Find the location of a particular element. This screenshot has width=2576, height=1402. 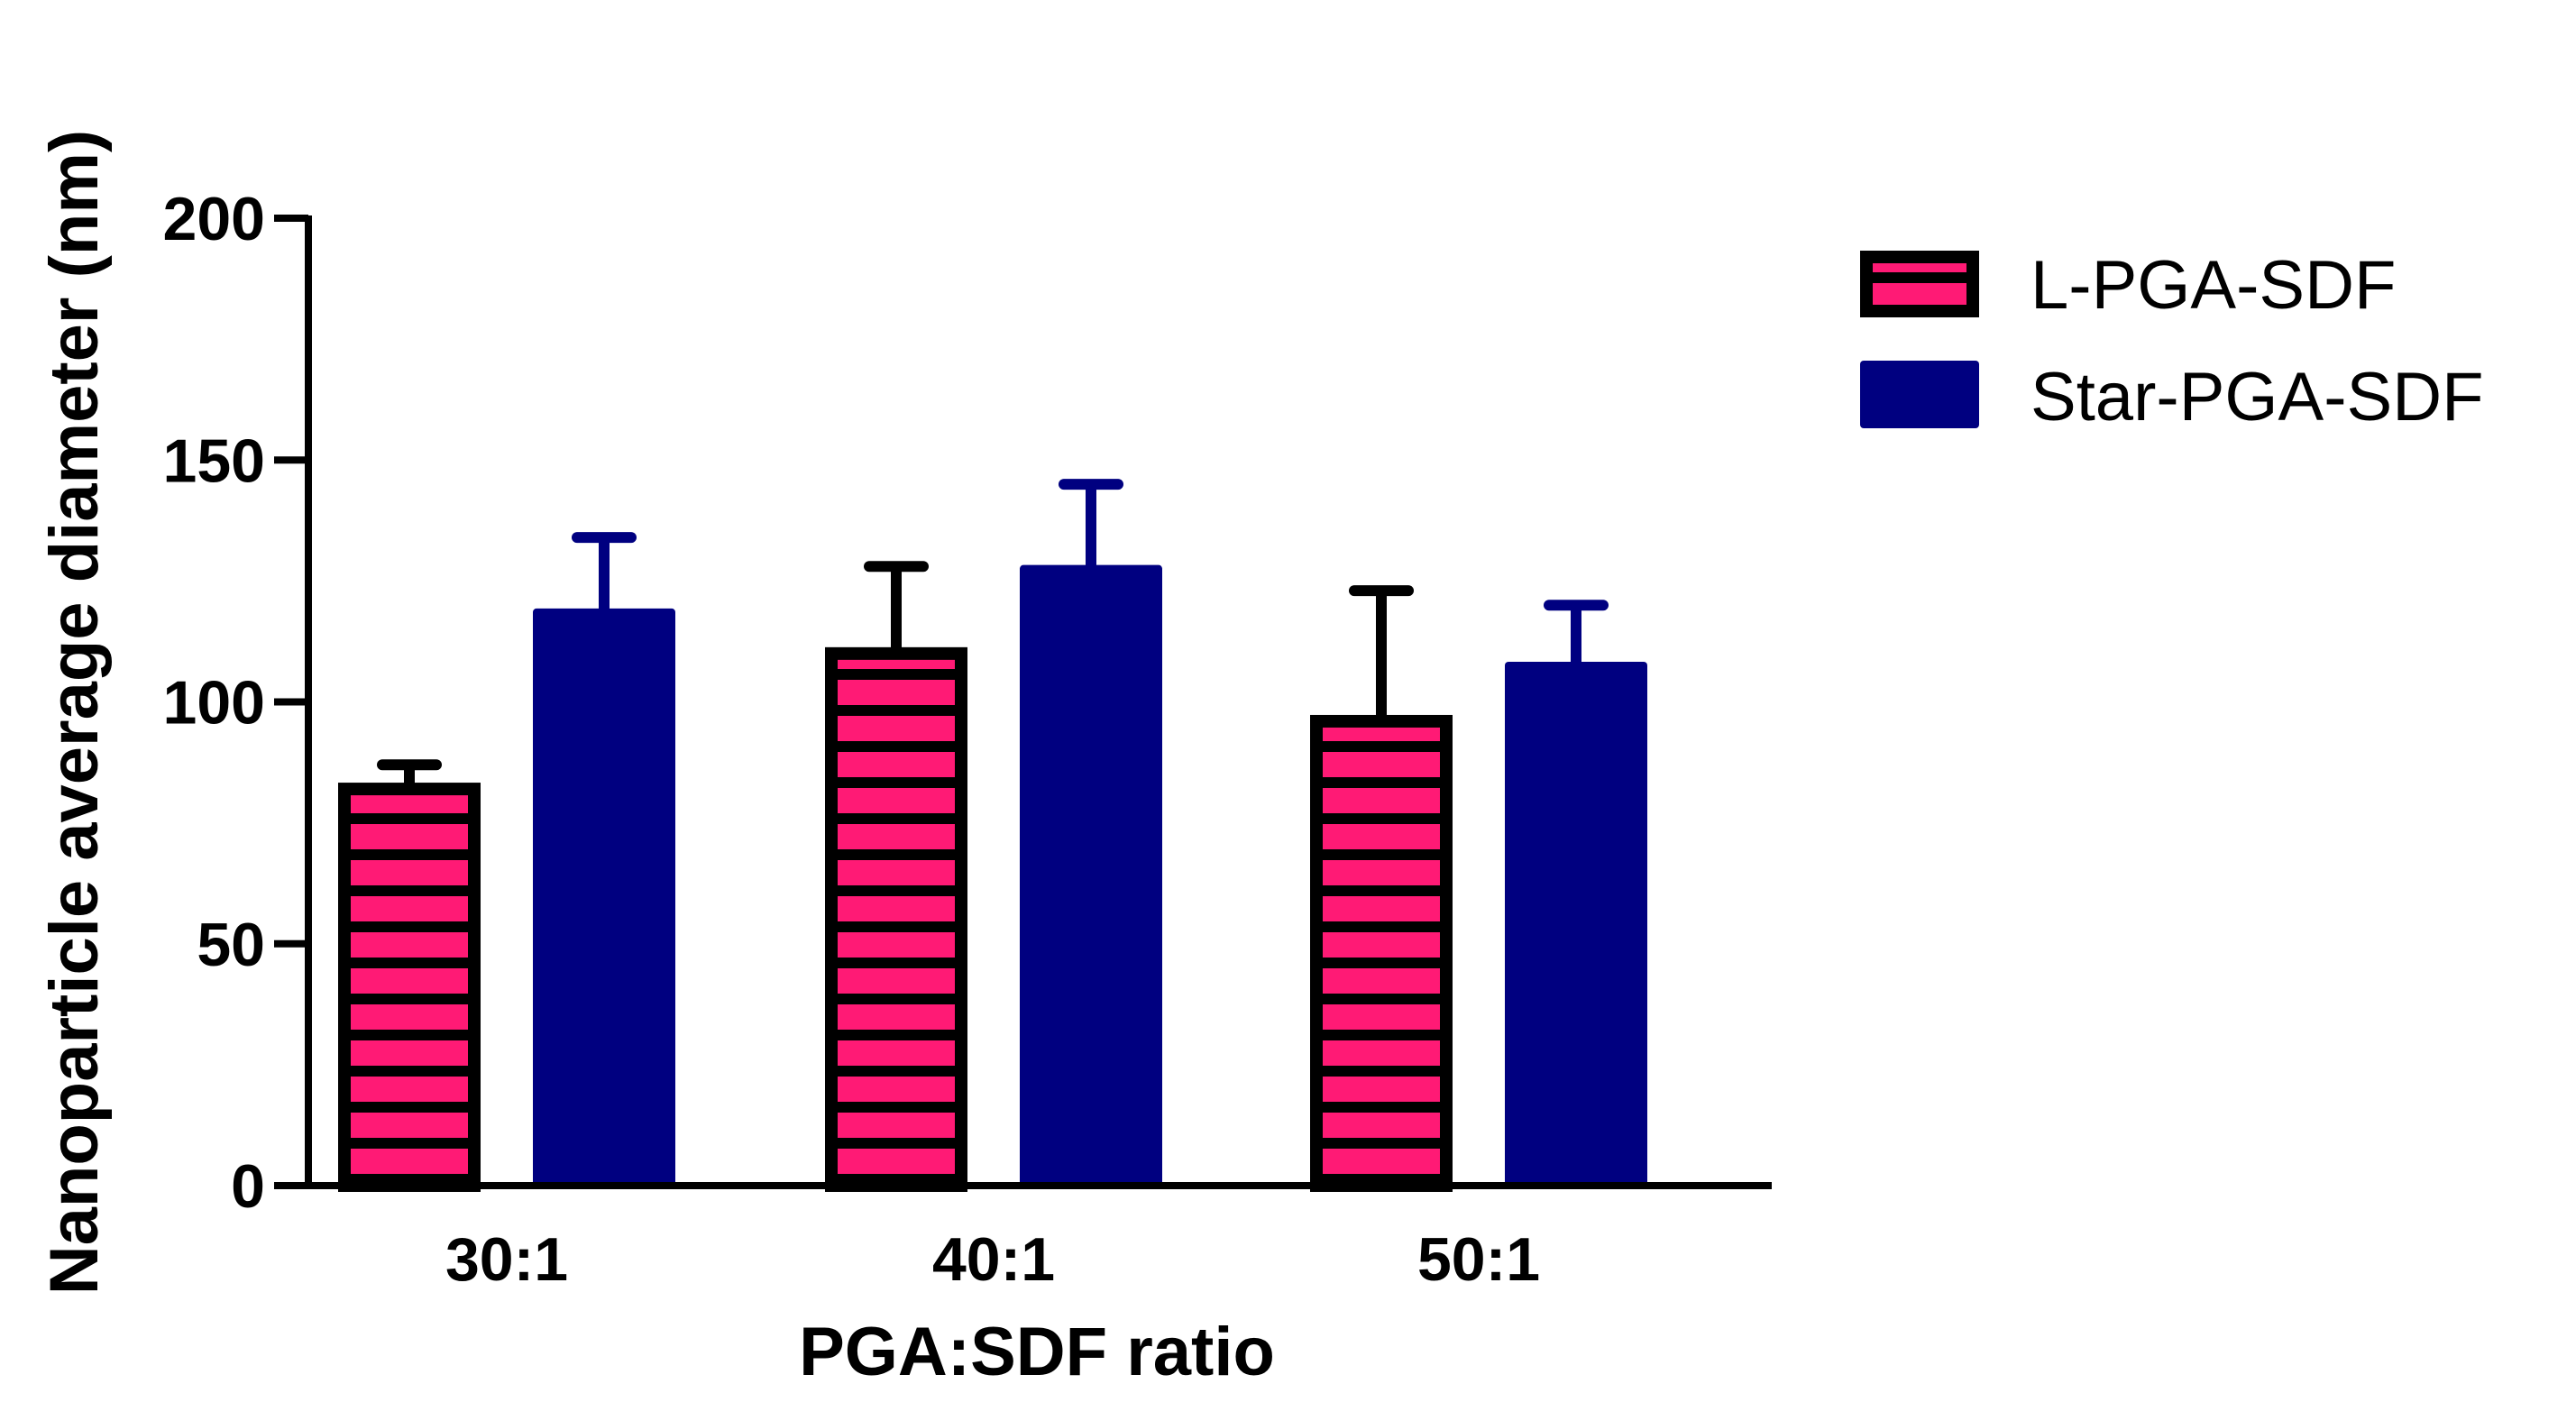

y-tick-label-50: 50 is located at coordinates (231, 945).